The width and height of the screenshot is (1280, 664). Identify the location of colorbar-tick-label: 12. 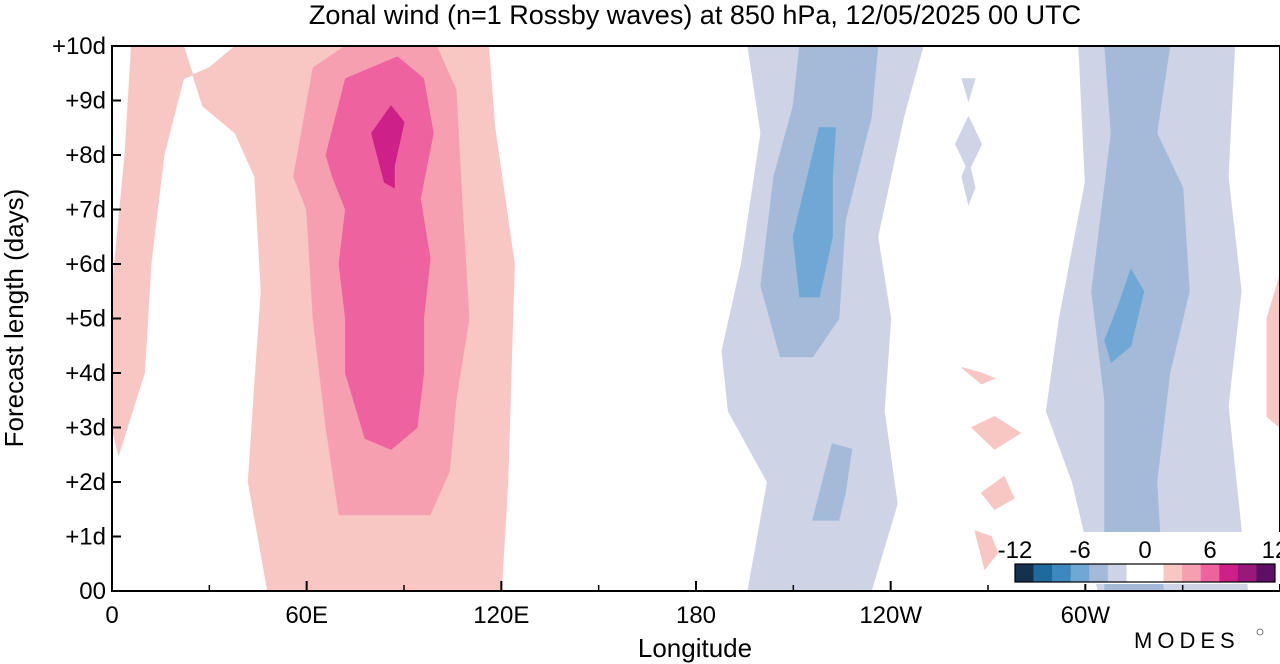
(1271, 550).